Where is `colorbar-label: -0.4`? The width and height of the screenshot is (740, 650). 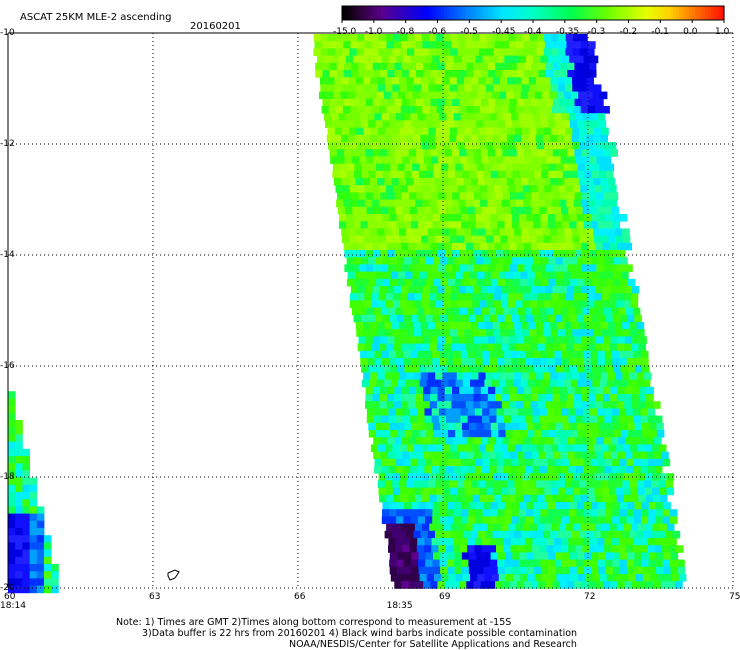
colorbar-label: -0.4 is located at coordinates (533, 32).